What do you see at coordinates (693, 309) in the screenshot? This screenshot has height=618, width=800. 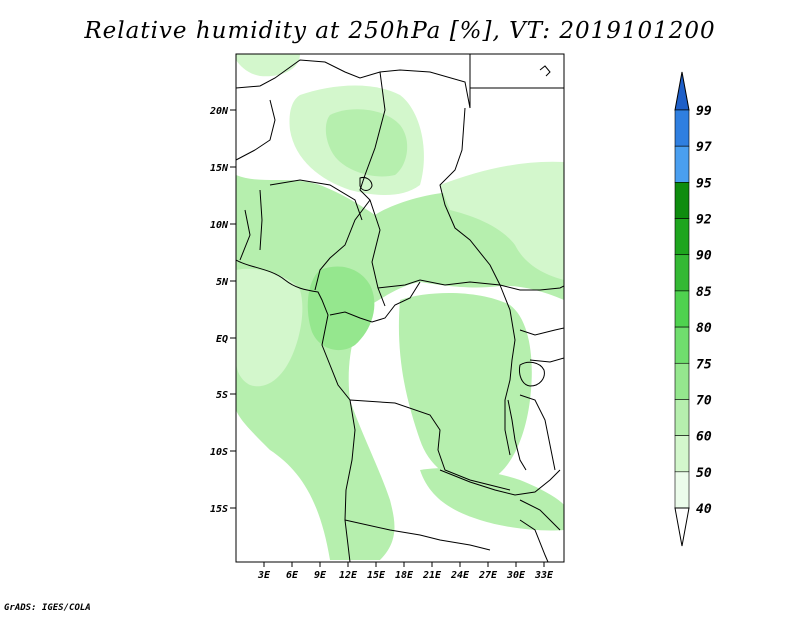 I see `colorbar: 99 97 95 92 90 85 80 75 70 60 50 40` at bounding box center [693, 309].